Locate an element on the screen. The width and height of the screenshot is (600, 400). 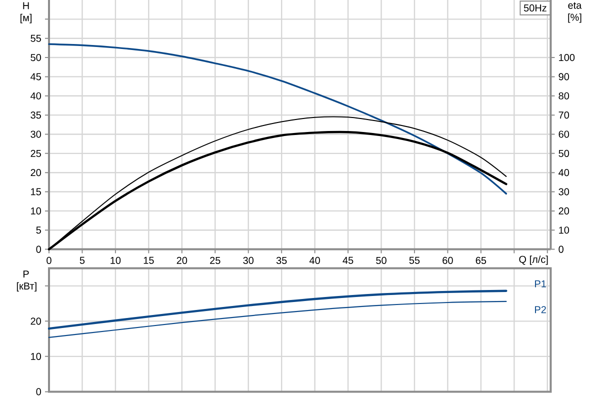
x-tick-label: 35 is located at coordinates (281, 260).